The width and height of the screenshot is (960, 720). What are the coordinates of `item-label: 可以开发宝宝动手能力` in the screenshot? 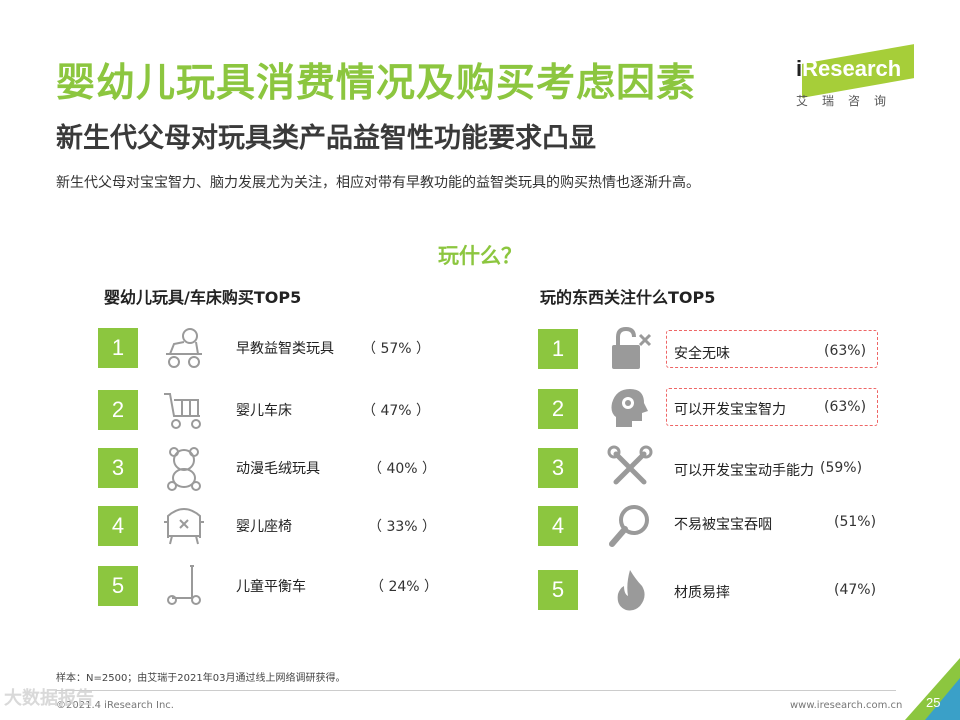 It's located at (744, 471).